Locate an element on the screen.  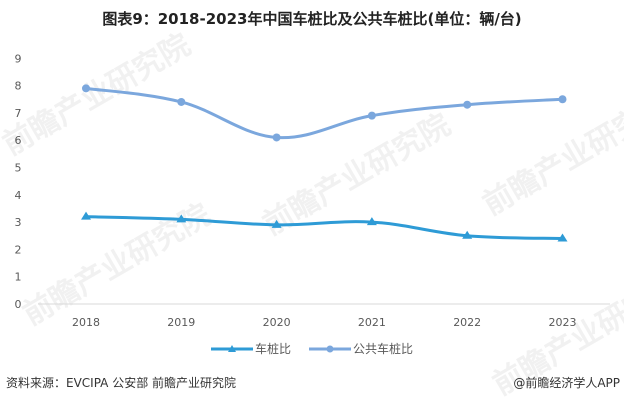
chart-title: 图表9：2018-2023年中国车桩比及公共车桩比(单位：辆/台) is located at coordinates (312, 19).